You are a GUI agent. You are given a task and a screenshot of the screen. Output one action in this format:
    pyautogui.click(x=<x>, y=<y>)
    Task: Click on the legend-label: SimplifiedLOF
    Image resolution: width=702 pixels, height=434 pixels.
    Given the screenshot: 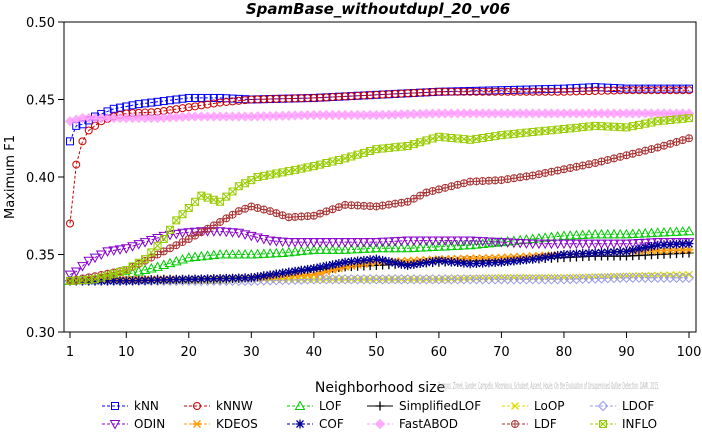 What is the action you would take?
    pyautogui.click(x=440, y=406)
    